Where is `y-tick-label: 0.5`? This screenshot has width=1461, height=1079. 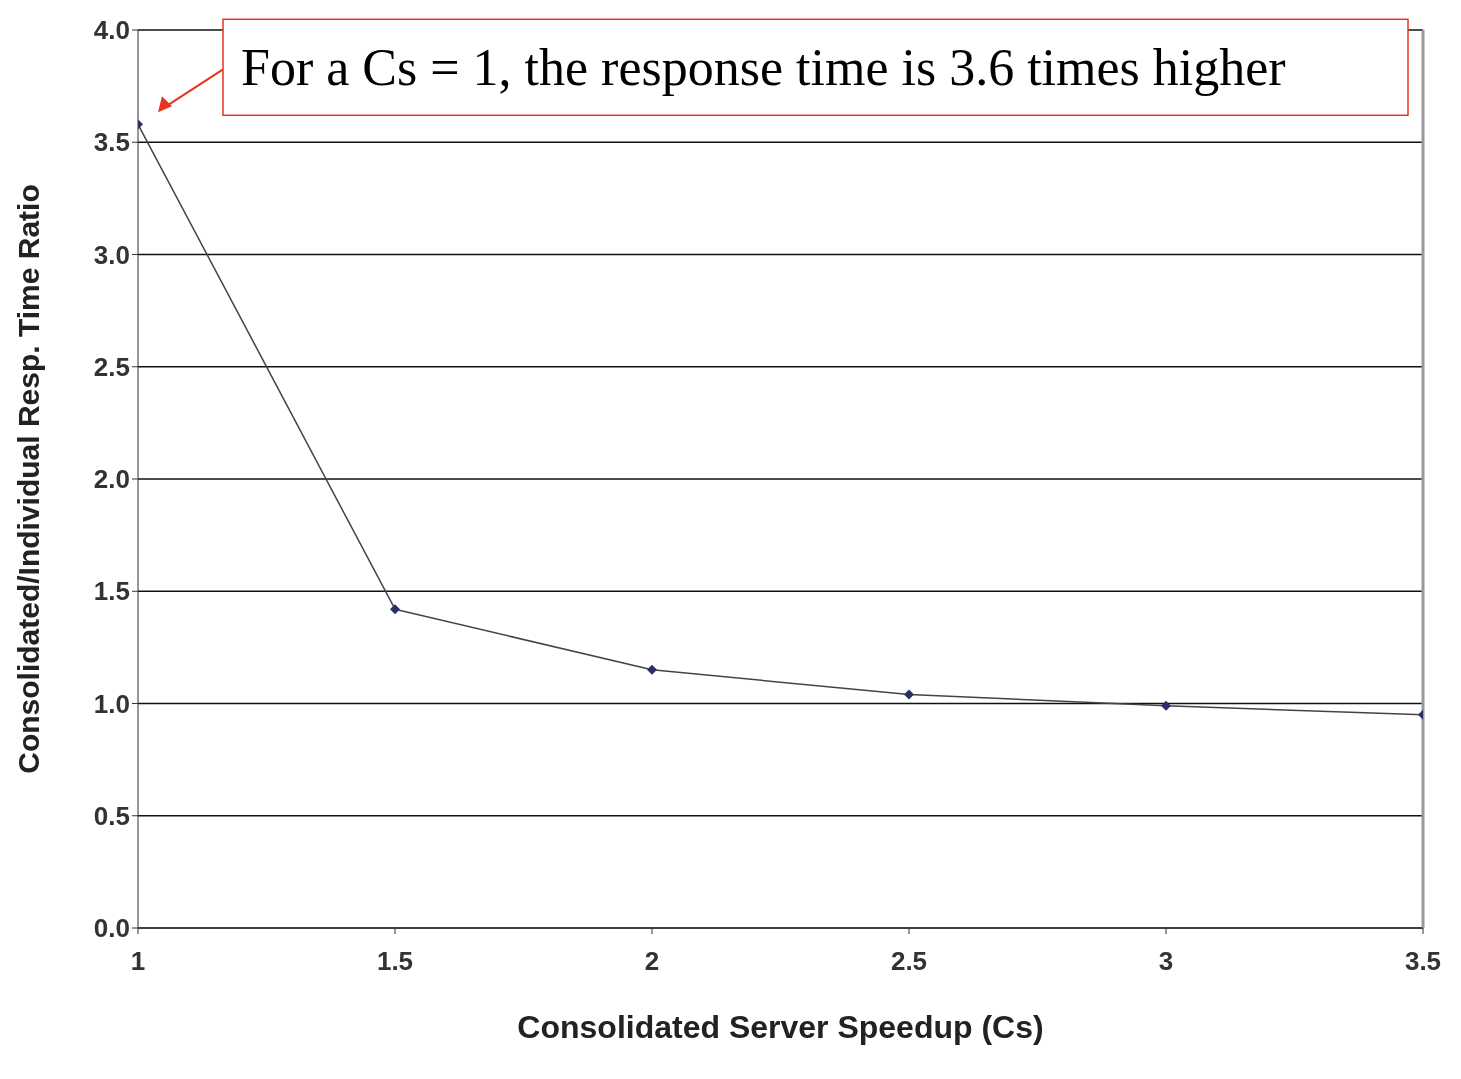
y-tick-label: 0.5 is located at coordinates (111, 815).